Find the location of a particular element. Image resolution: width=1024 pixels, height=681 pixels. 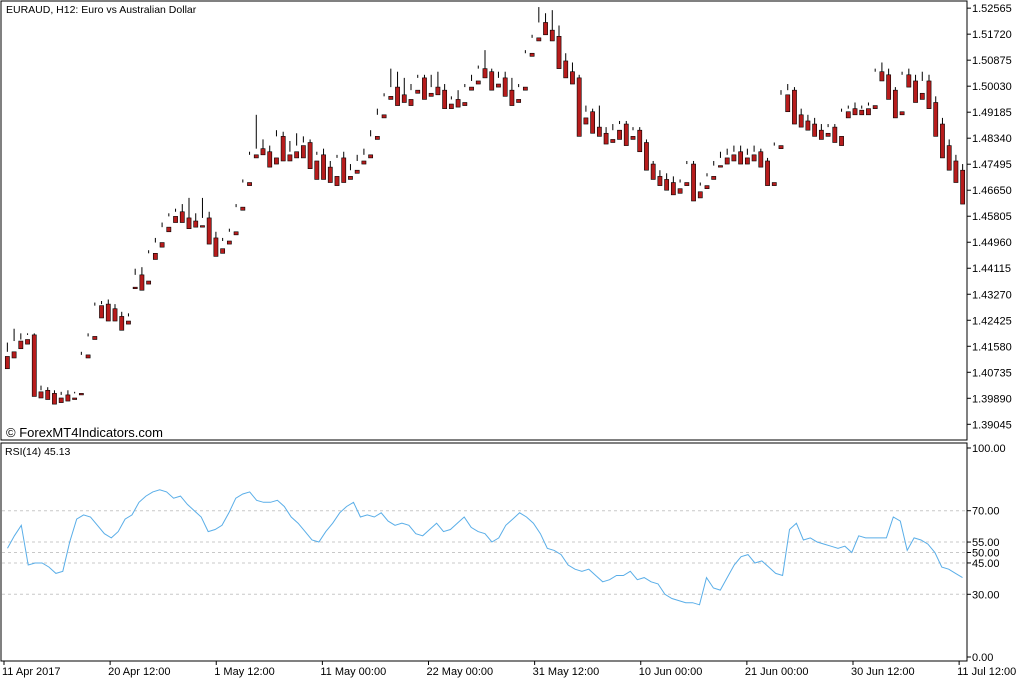

time-tick-label: 1 May 12:00 is located at coordinates (244, 672).